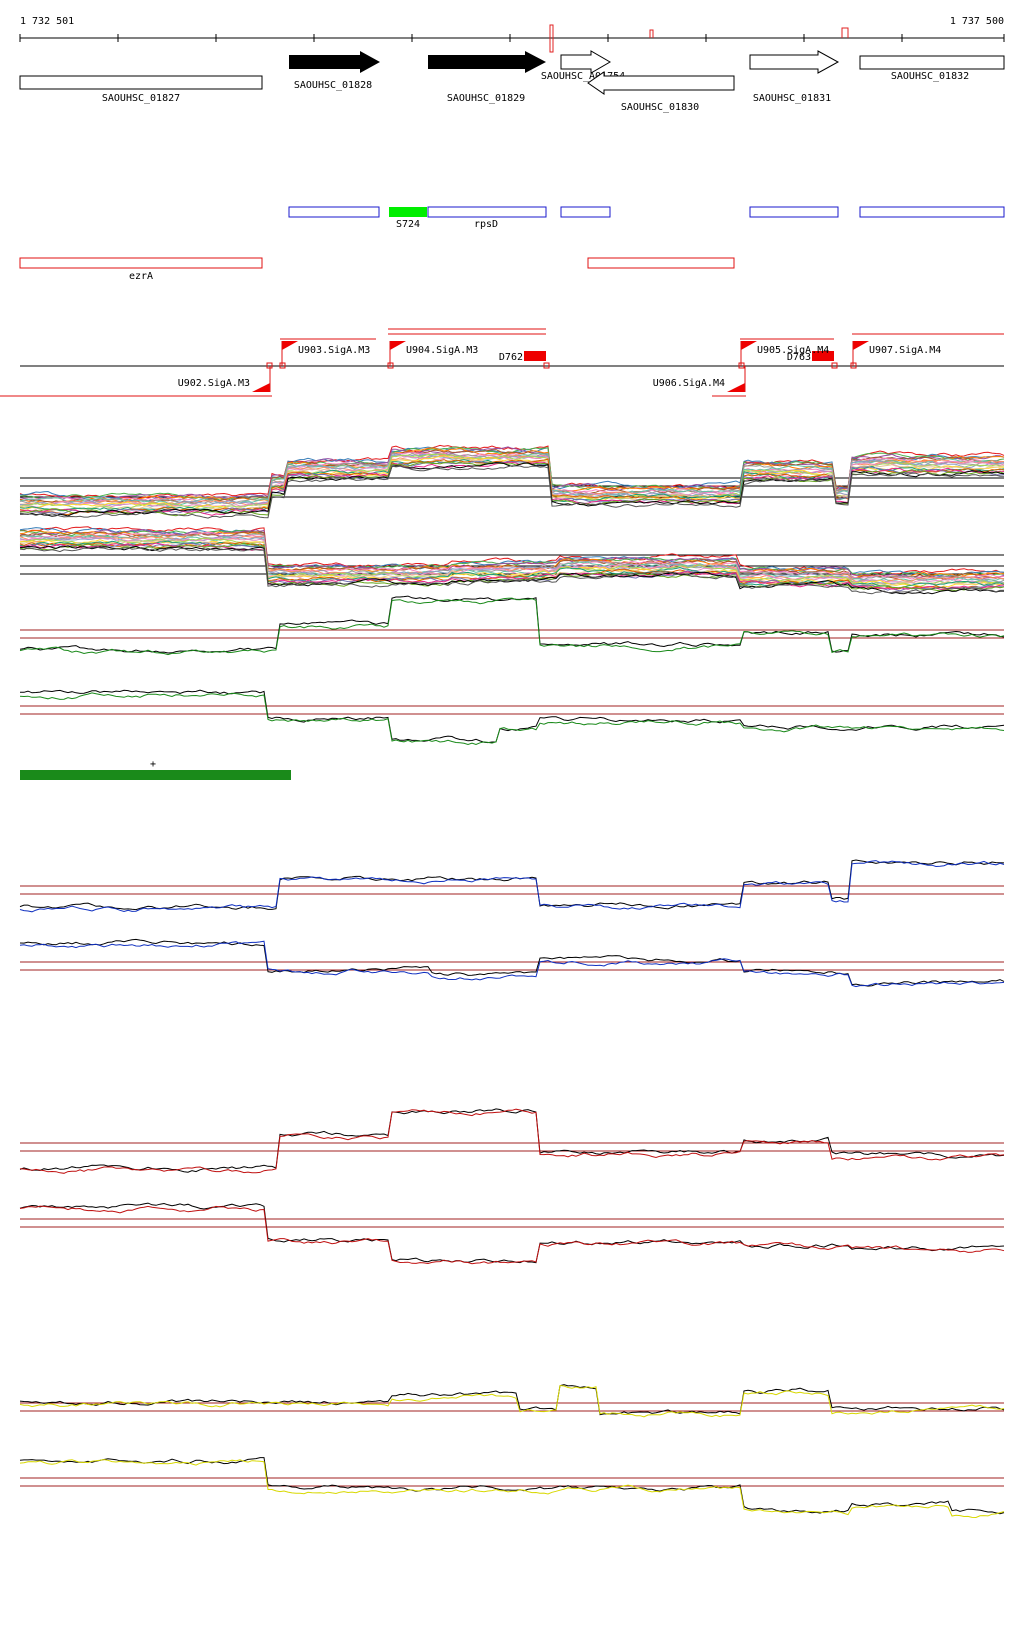 This screenshot has width=1024, height=1640. I want to click on promoter-u904-label: U904.SigA.M3, so click(442, 350).